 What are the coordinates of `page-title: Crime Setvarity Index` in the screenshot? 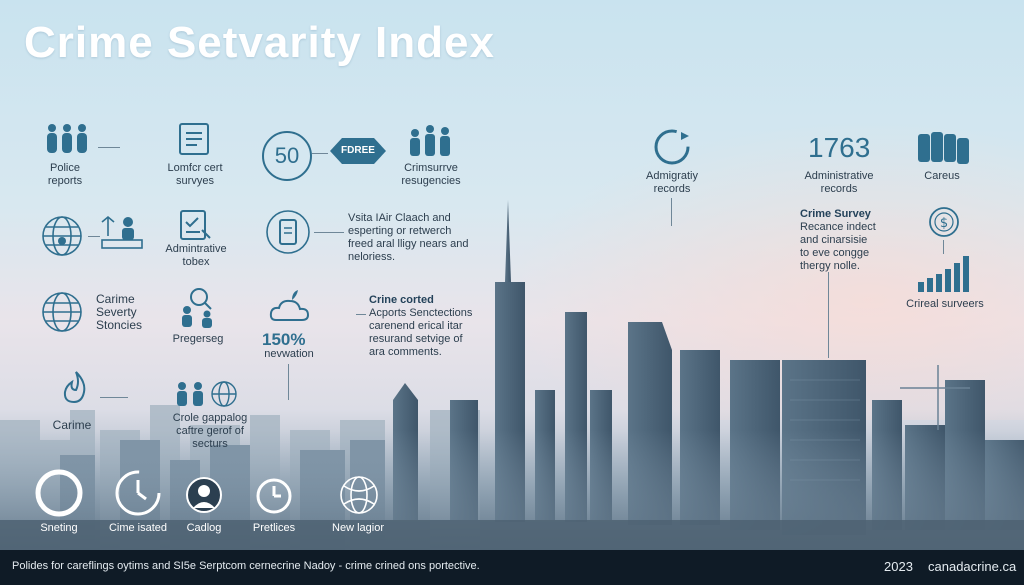 It's located at (259, 42).